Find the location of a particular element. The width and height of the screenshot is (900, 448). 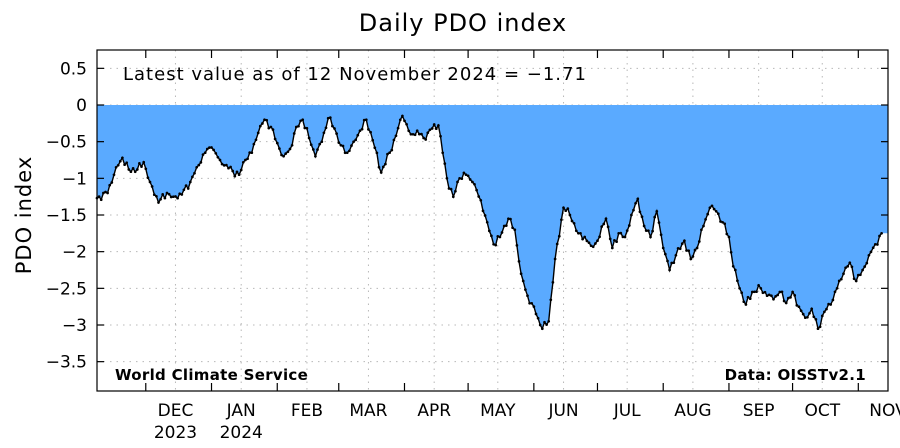

x-month-label: AUG is located at coordinates (692, 411).